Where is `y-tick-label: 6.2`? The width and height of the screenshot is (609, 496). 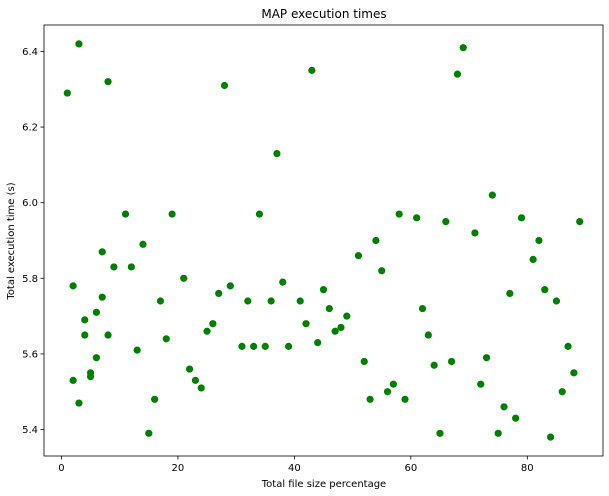 y-tick-label: 6.2 is located at coordinates (30, 128).